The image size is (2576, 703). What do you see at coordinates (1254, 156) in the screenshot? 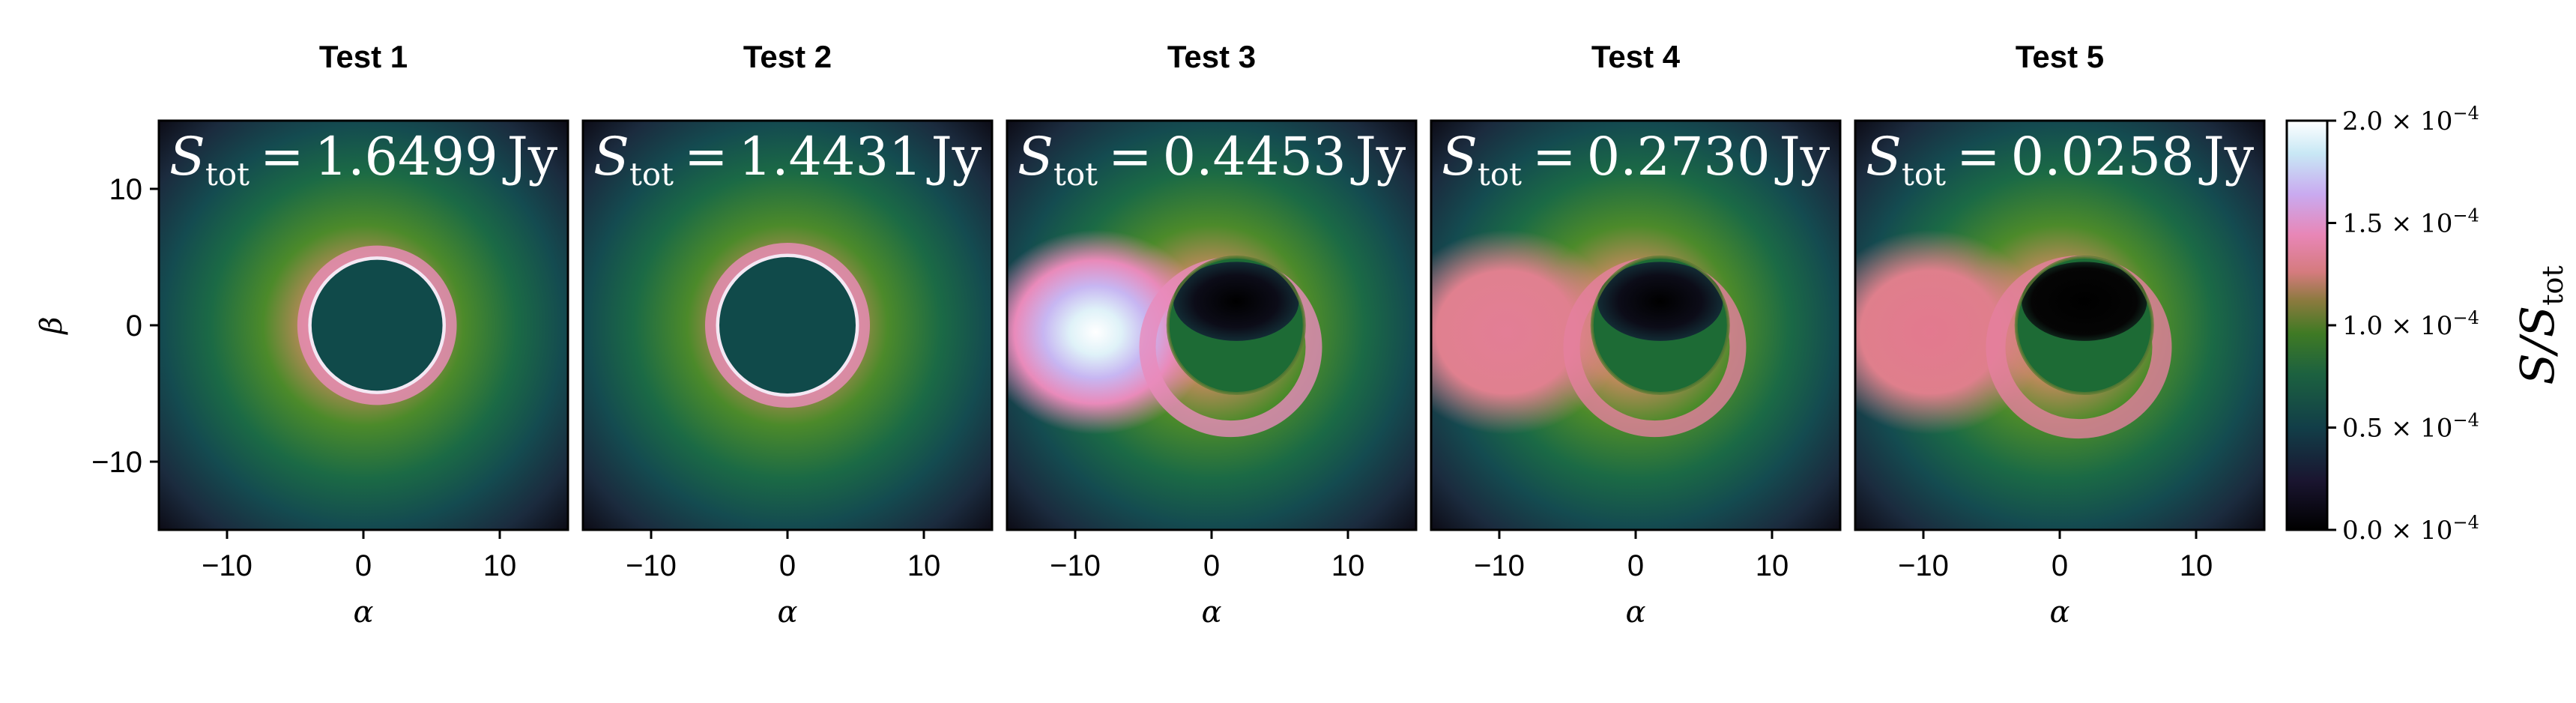
I see `stot-value: 0.4453` at bounding box center [1254, 156].